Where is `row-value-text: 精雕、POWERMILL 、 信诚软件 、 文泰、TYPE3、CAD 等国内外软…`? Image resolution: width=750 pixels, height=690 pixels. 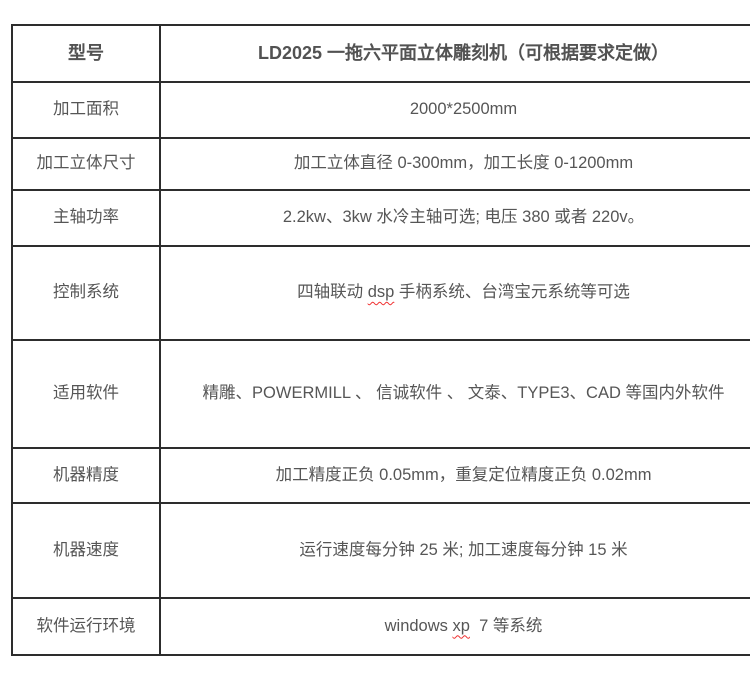
row-value-text: 精雕、POWERMILL 、 信诚软件 、 文泰、TYPE3、CAD 等国内外软… is located at coordinates (463, 393).